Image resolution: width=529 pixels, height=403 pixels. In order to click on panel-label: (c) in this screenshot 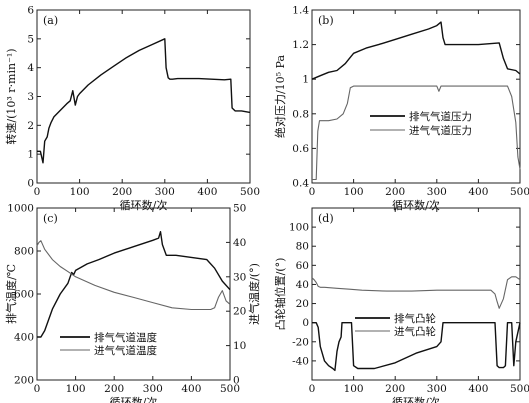, I will do `click(50, 218)`.